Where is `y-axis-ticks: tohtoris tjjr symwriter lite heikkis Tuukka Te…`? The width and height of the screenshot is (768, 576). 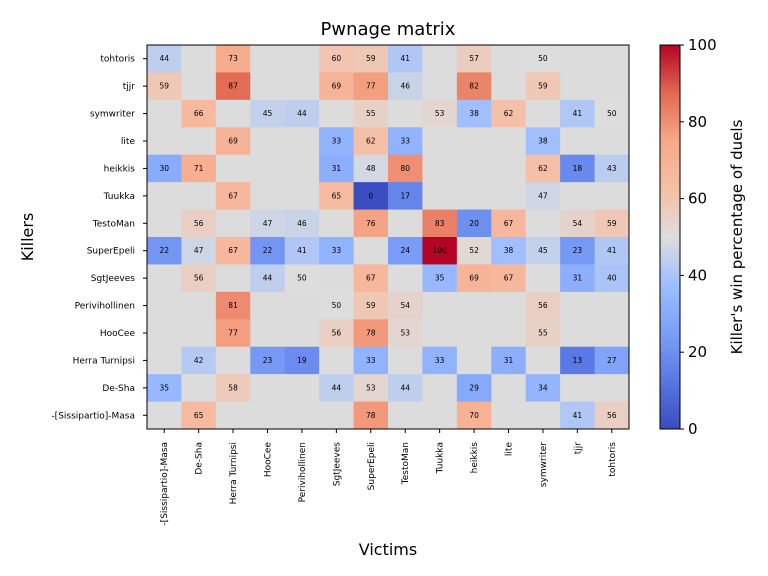 y-axis-ticks: tohtoris tjjr symwriter lite heikkis Tuukka Te… is located at coordinates (99, 238).